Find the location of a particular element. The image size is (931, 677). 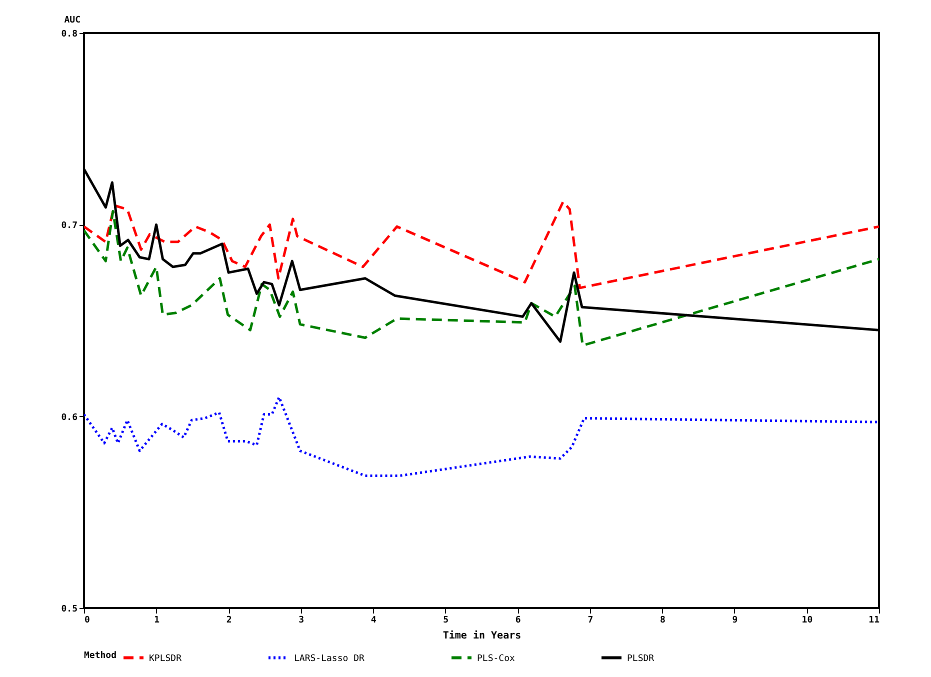

legend-label: KPLSDR is located at coordinates (165, 659).